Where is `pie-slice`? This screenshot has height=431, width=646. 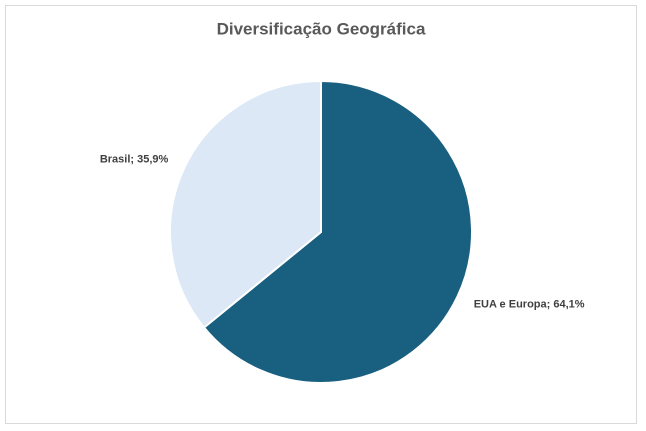
pie-slice is located at coordinates (245, 204).